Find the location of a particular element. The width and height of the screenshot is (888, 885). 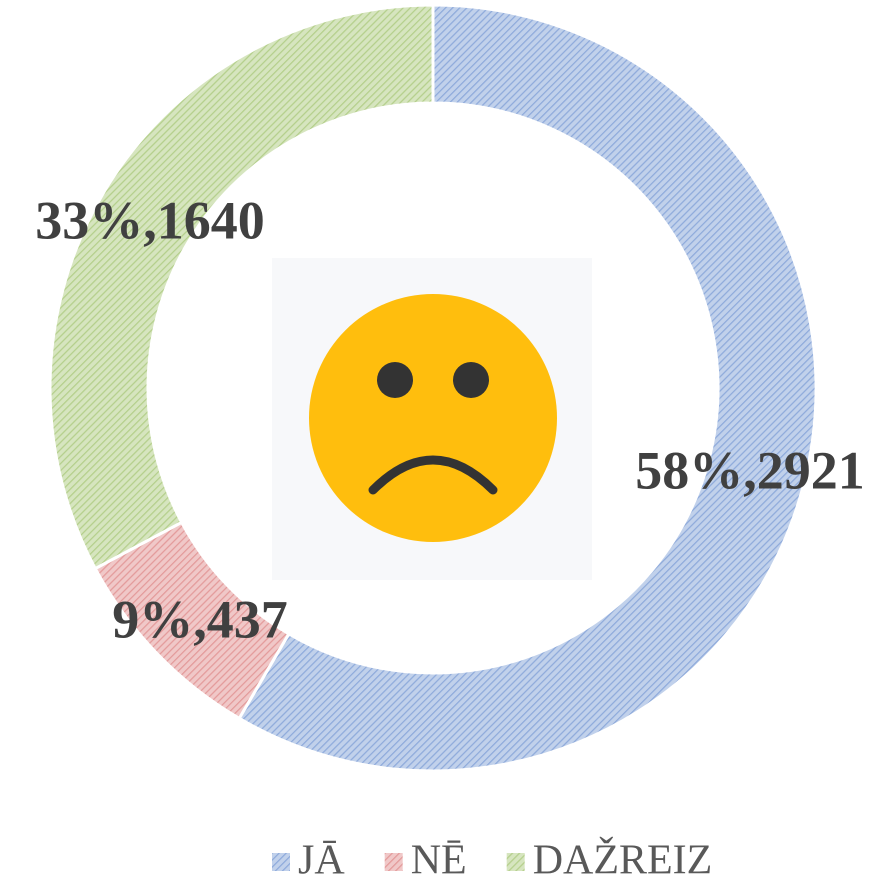

data-label: 58%,2921 is located at coordinates (750, 470).